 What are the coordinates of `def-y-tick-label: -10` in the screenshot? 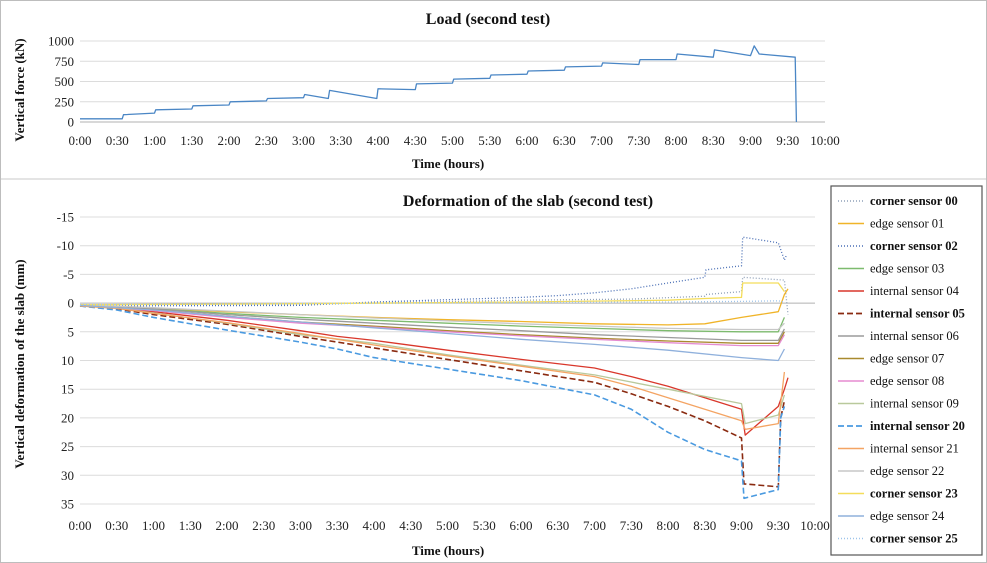 It's located at (65, 245).